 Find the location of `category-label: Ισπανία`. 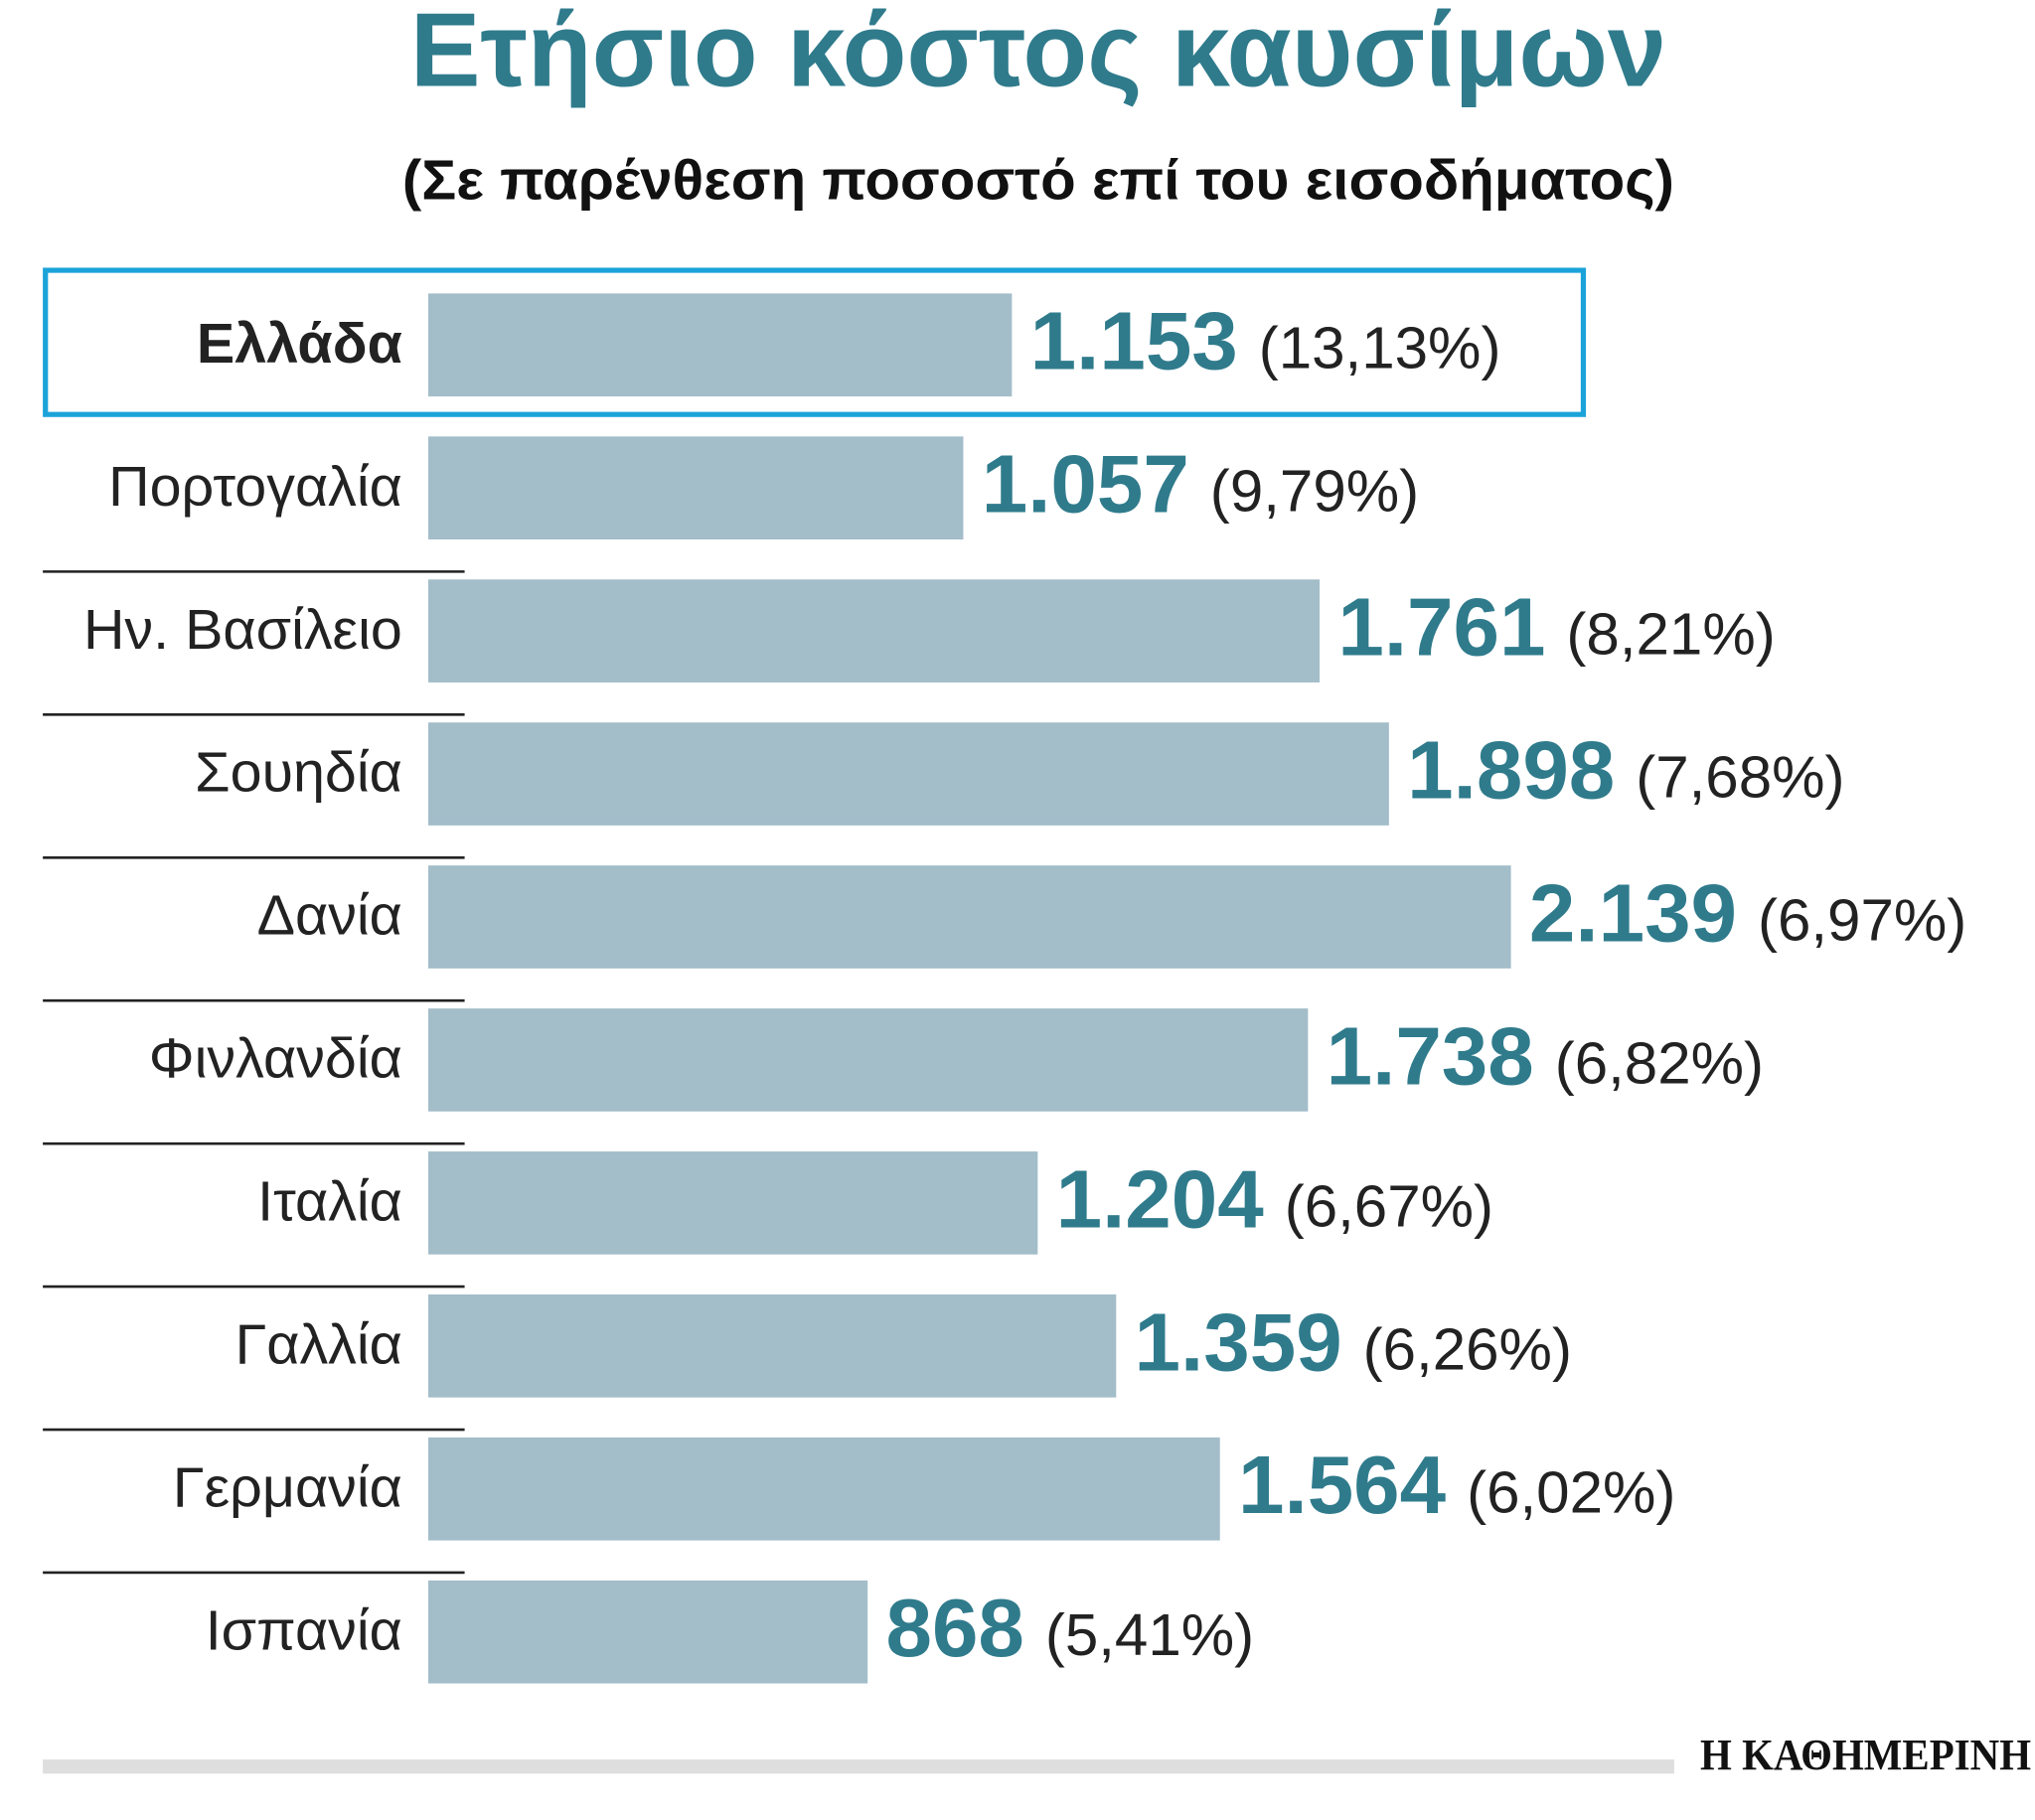

category-label: Ισπανία is located at coordinates (304, 1631).